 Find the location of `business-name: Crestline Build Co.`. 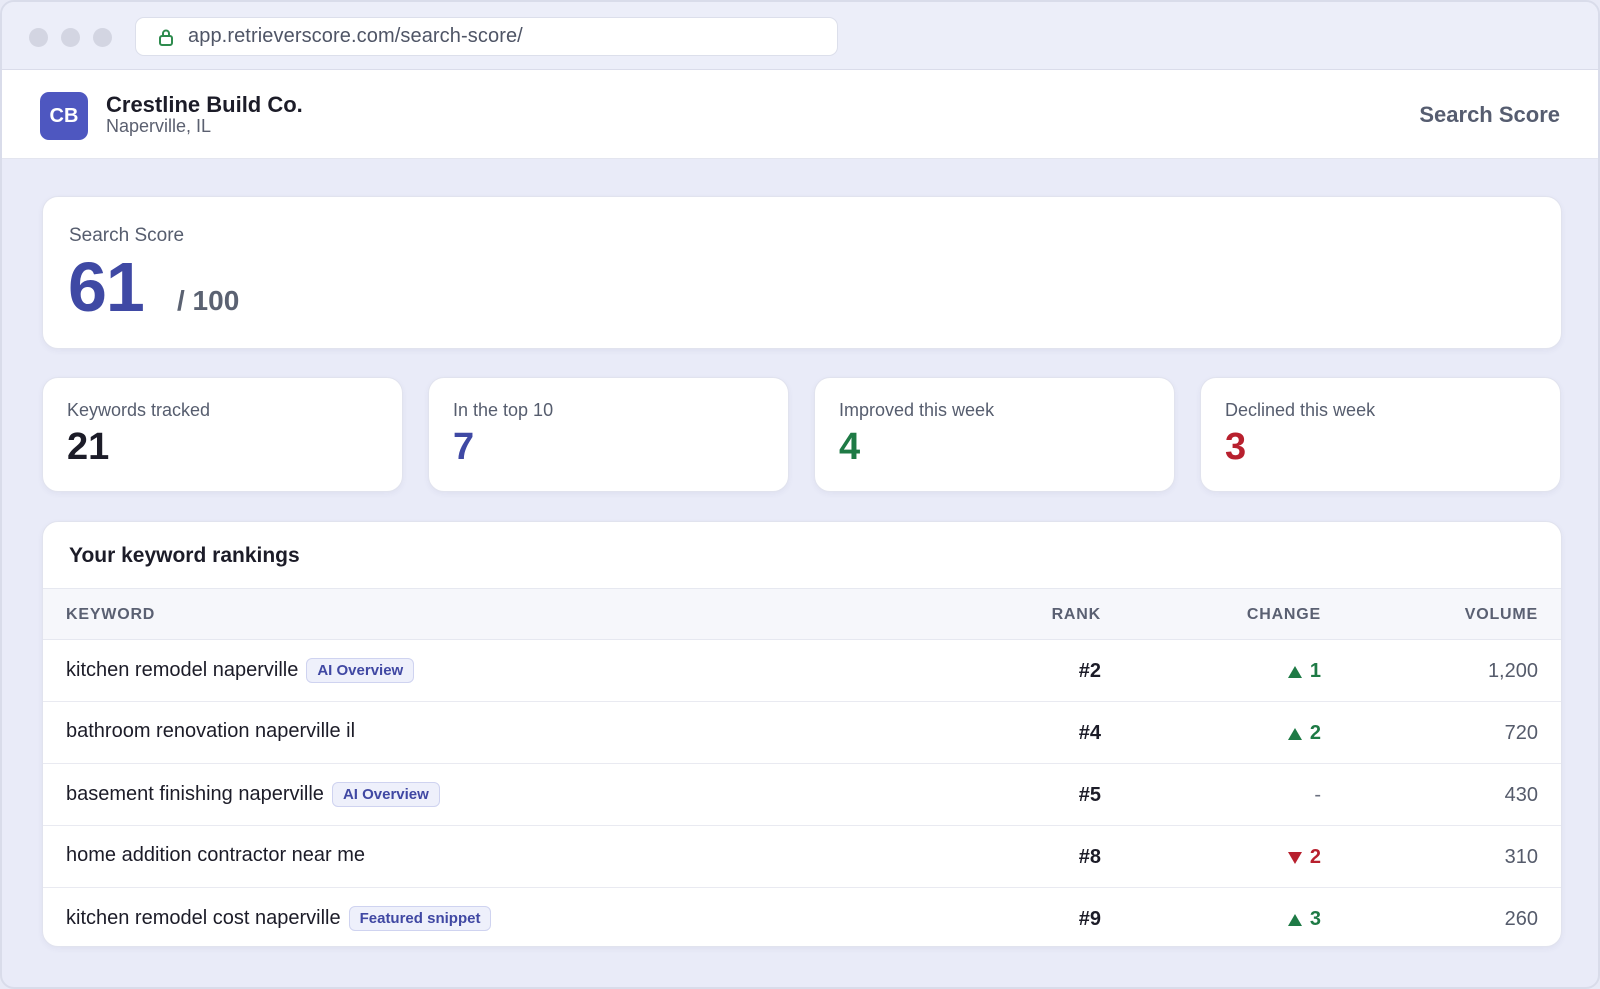

business-name: Crestline Build Co. is located at coordinates (204, 104).